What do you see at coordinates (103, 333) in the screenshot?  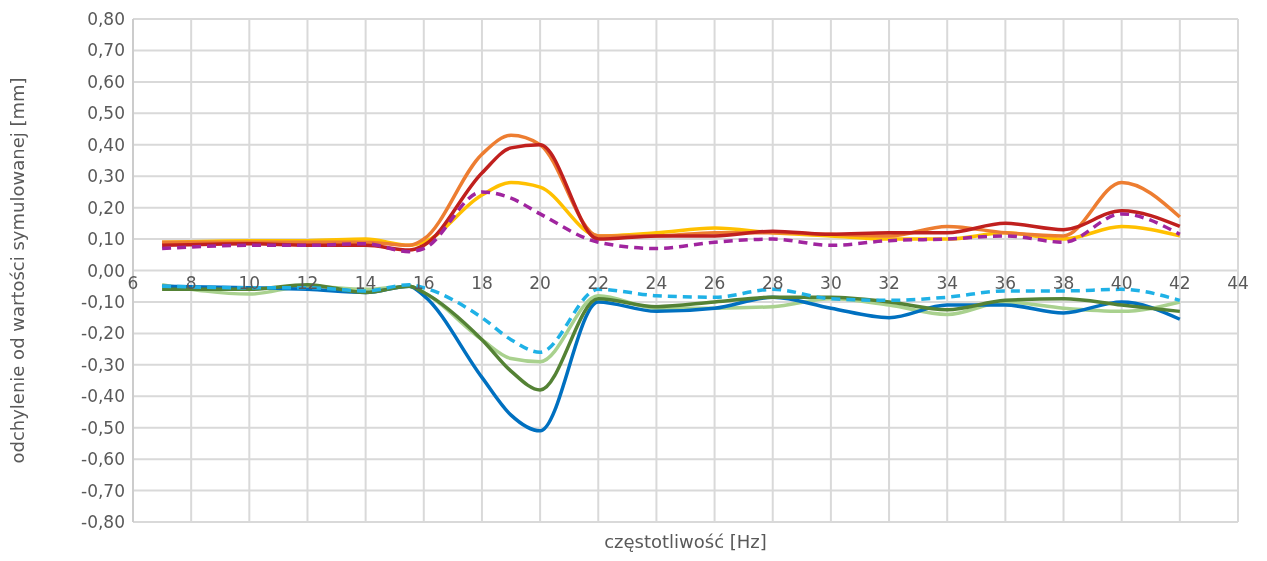 I see `y-tick-label: -0,20` at bounding box center [103, 333].